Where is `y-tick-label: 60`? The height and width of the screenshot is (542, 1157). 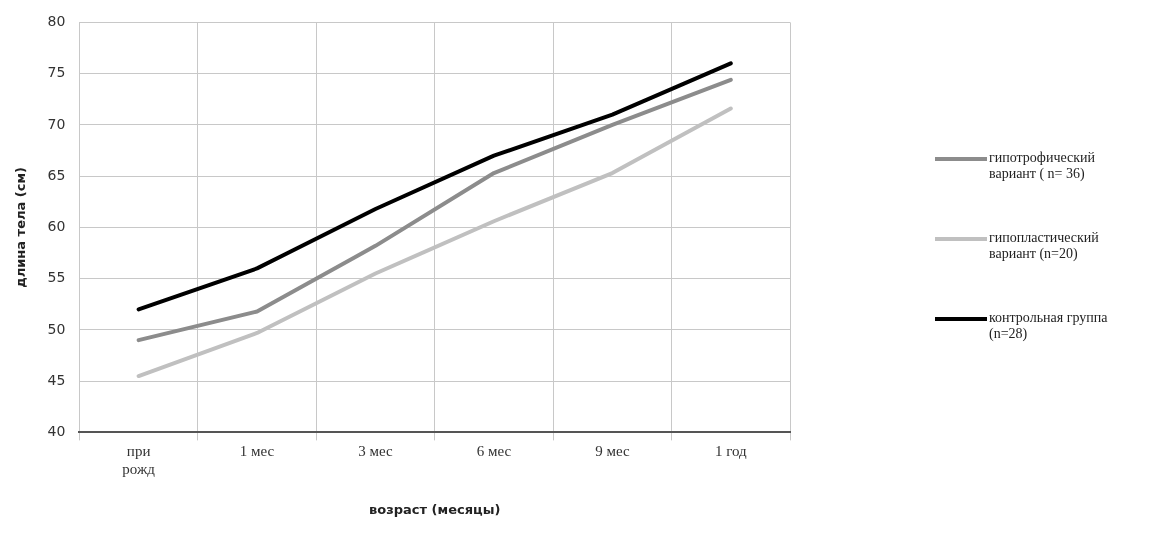
y-tick-label: 60 is located at coordinates (56, 226).